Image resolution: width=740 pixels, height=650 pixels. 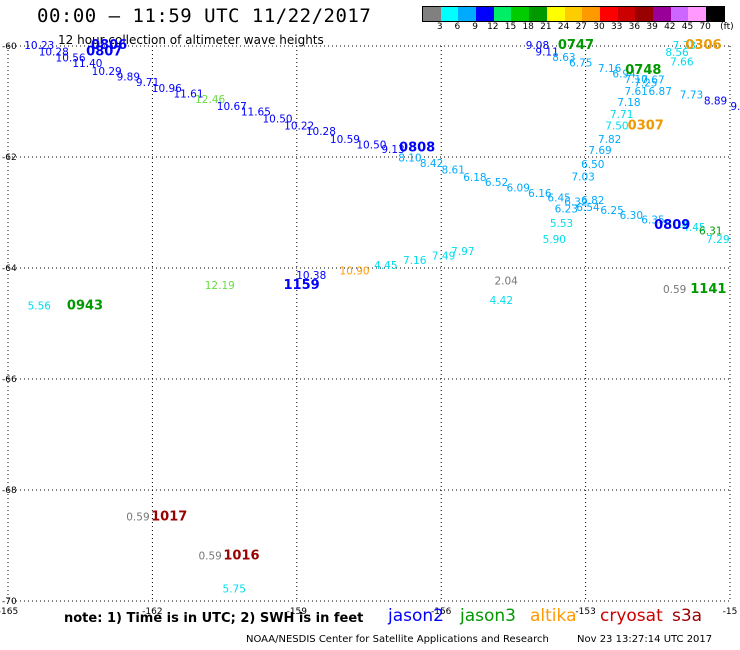 I want to click on color-scale-label: 30, so click(x=599, y=27).